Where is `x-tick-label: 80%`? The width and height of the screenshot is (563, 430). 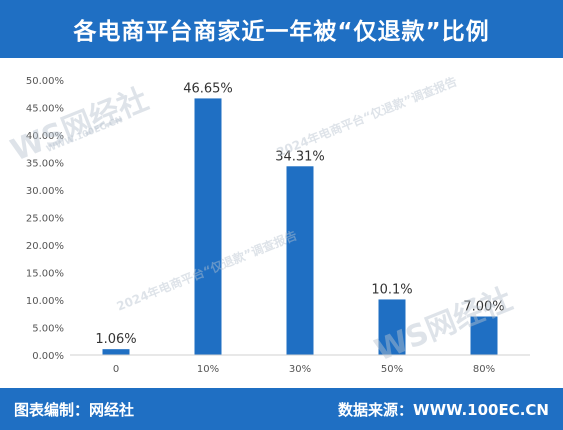
x-tick-label: 80% is located at coordinates (484, 369).